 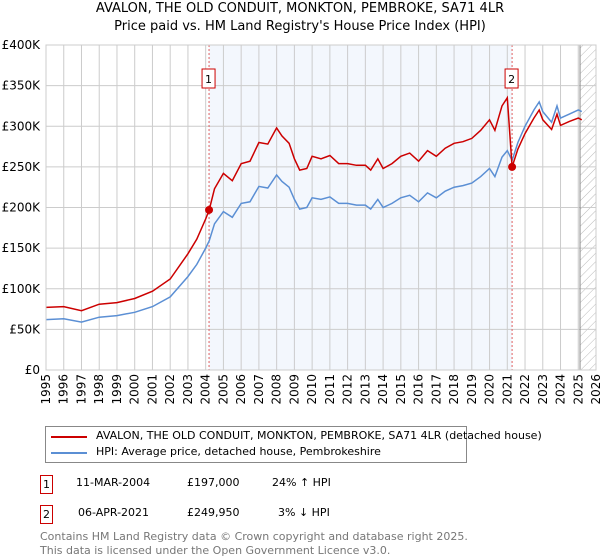 I want to click on sale-marker-label: 1, so click(x=208, y=79).